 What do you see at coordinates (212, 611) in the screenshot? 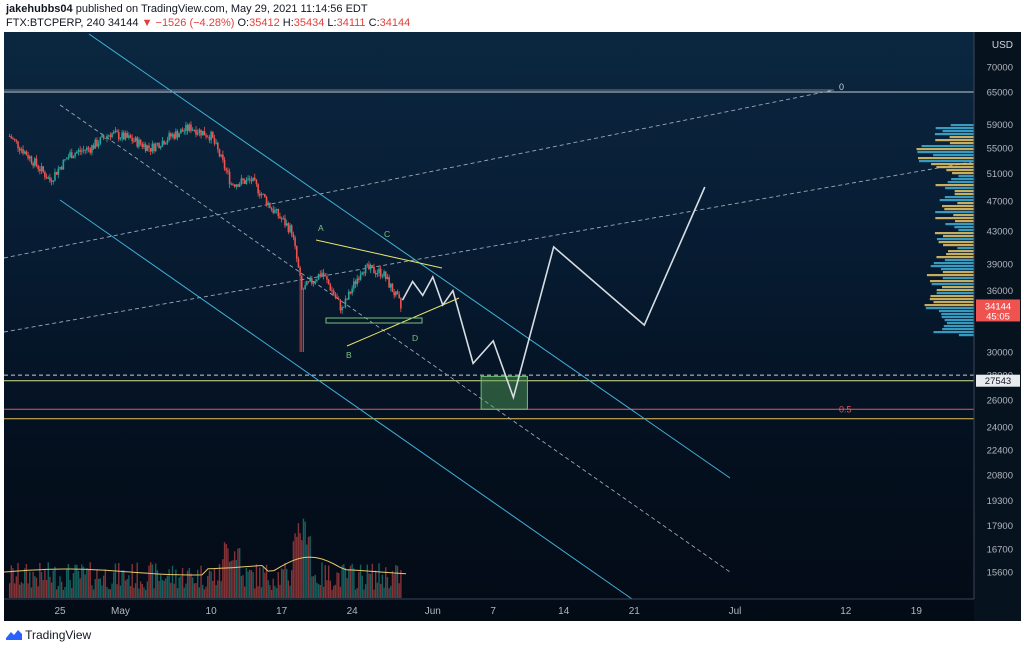
I see `x-tick-label: 10` at bounding box center [212, 611].